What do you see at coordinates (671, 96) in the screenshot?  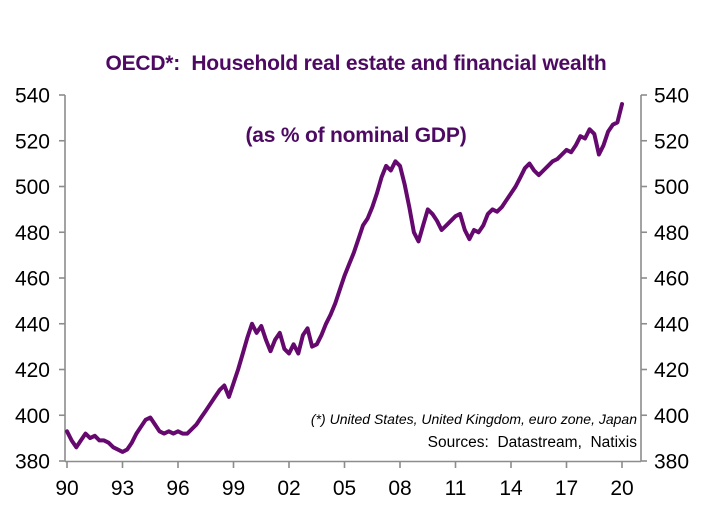 I see `y-axis-label-right: 540` at bounding box center [671, 96].